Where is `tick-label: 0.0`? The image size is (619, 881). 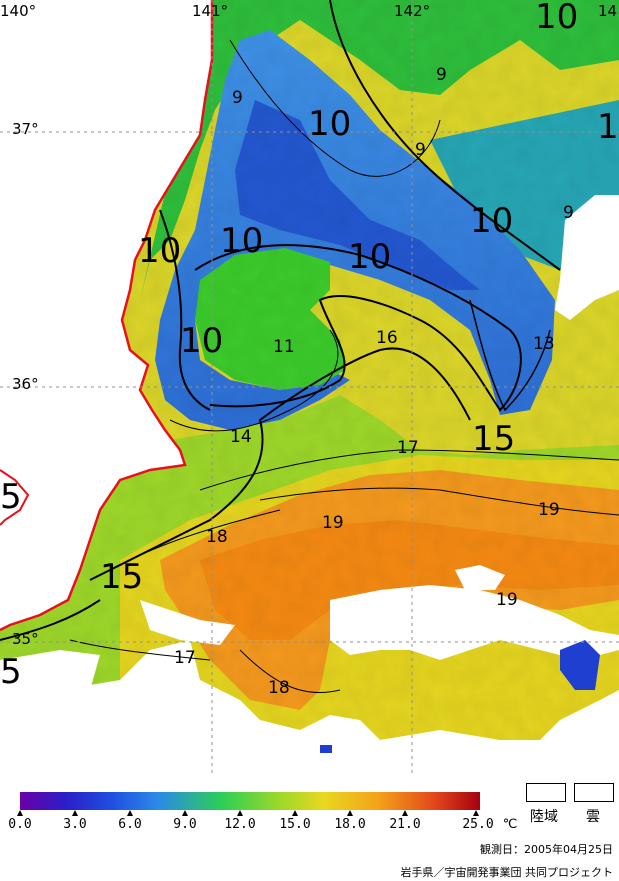 tick-label: 0.0 is located at coordinates (20, 824).